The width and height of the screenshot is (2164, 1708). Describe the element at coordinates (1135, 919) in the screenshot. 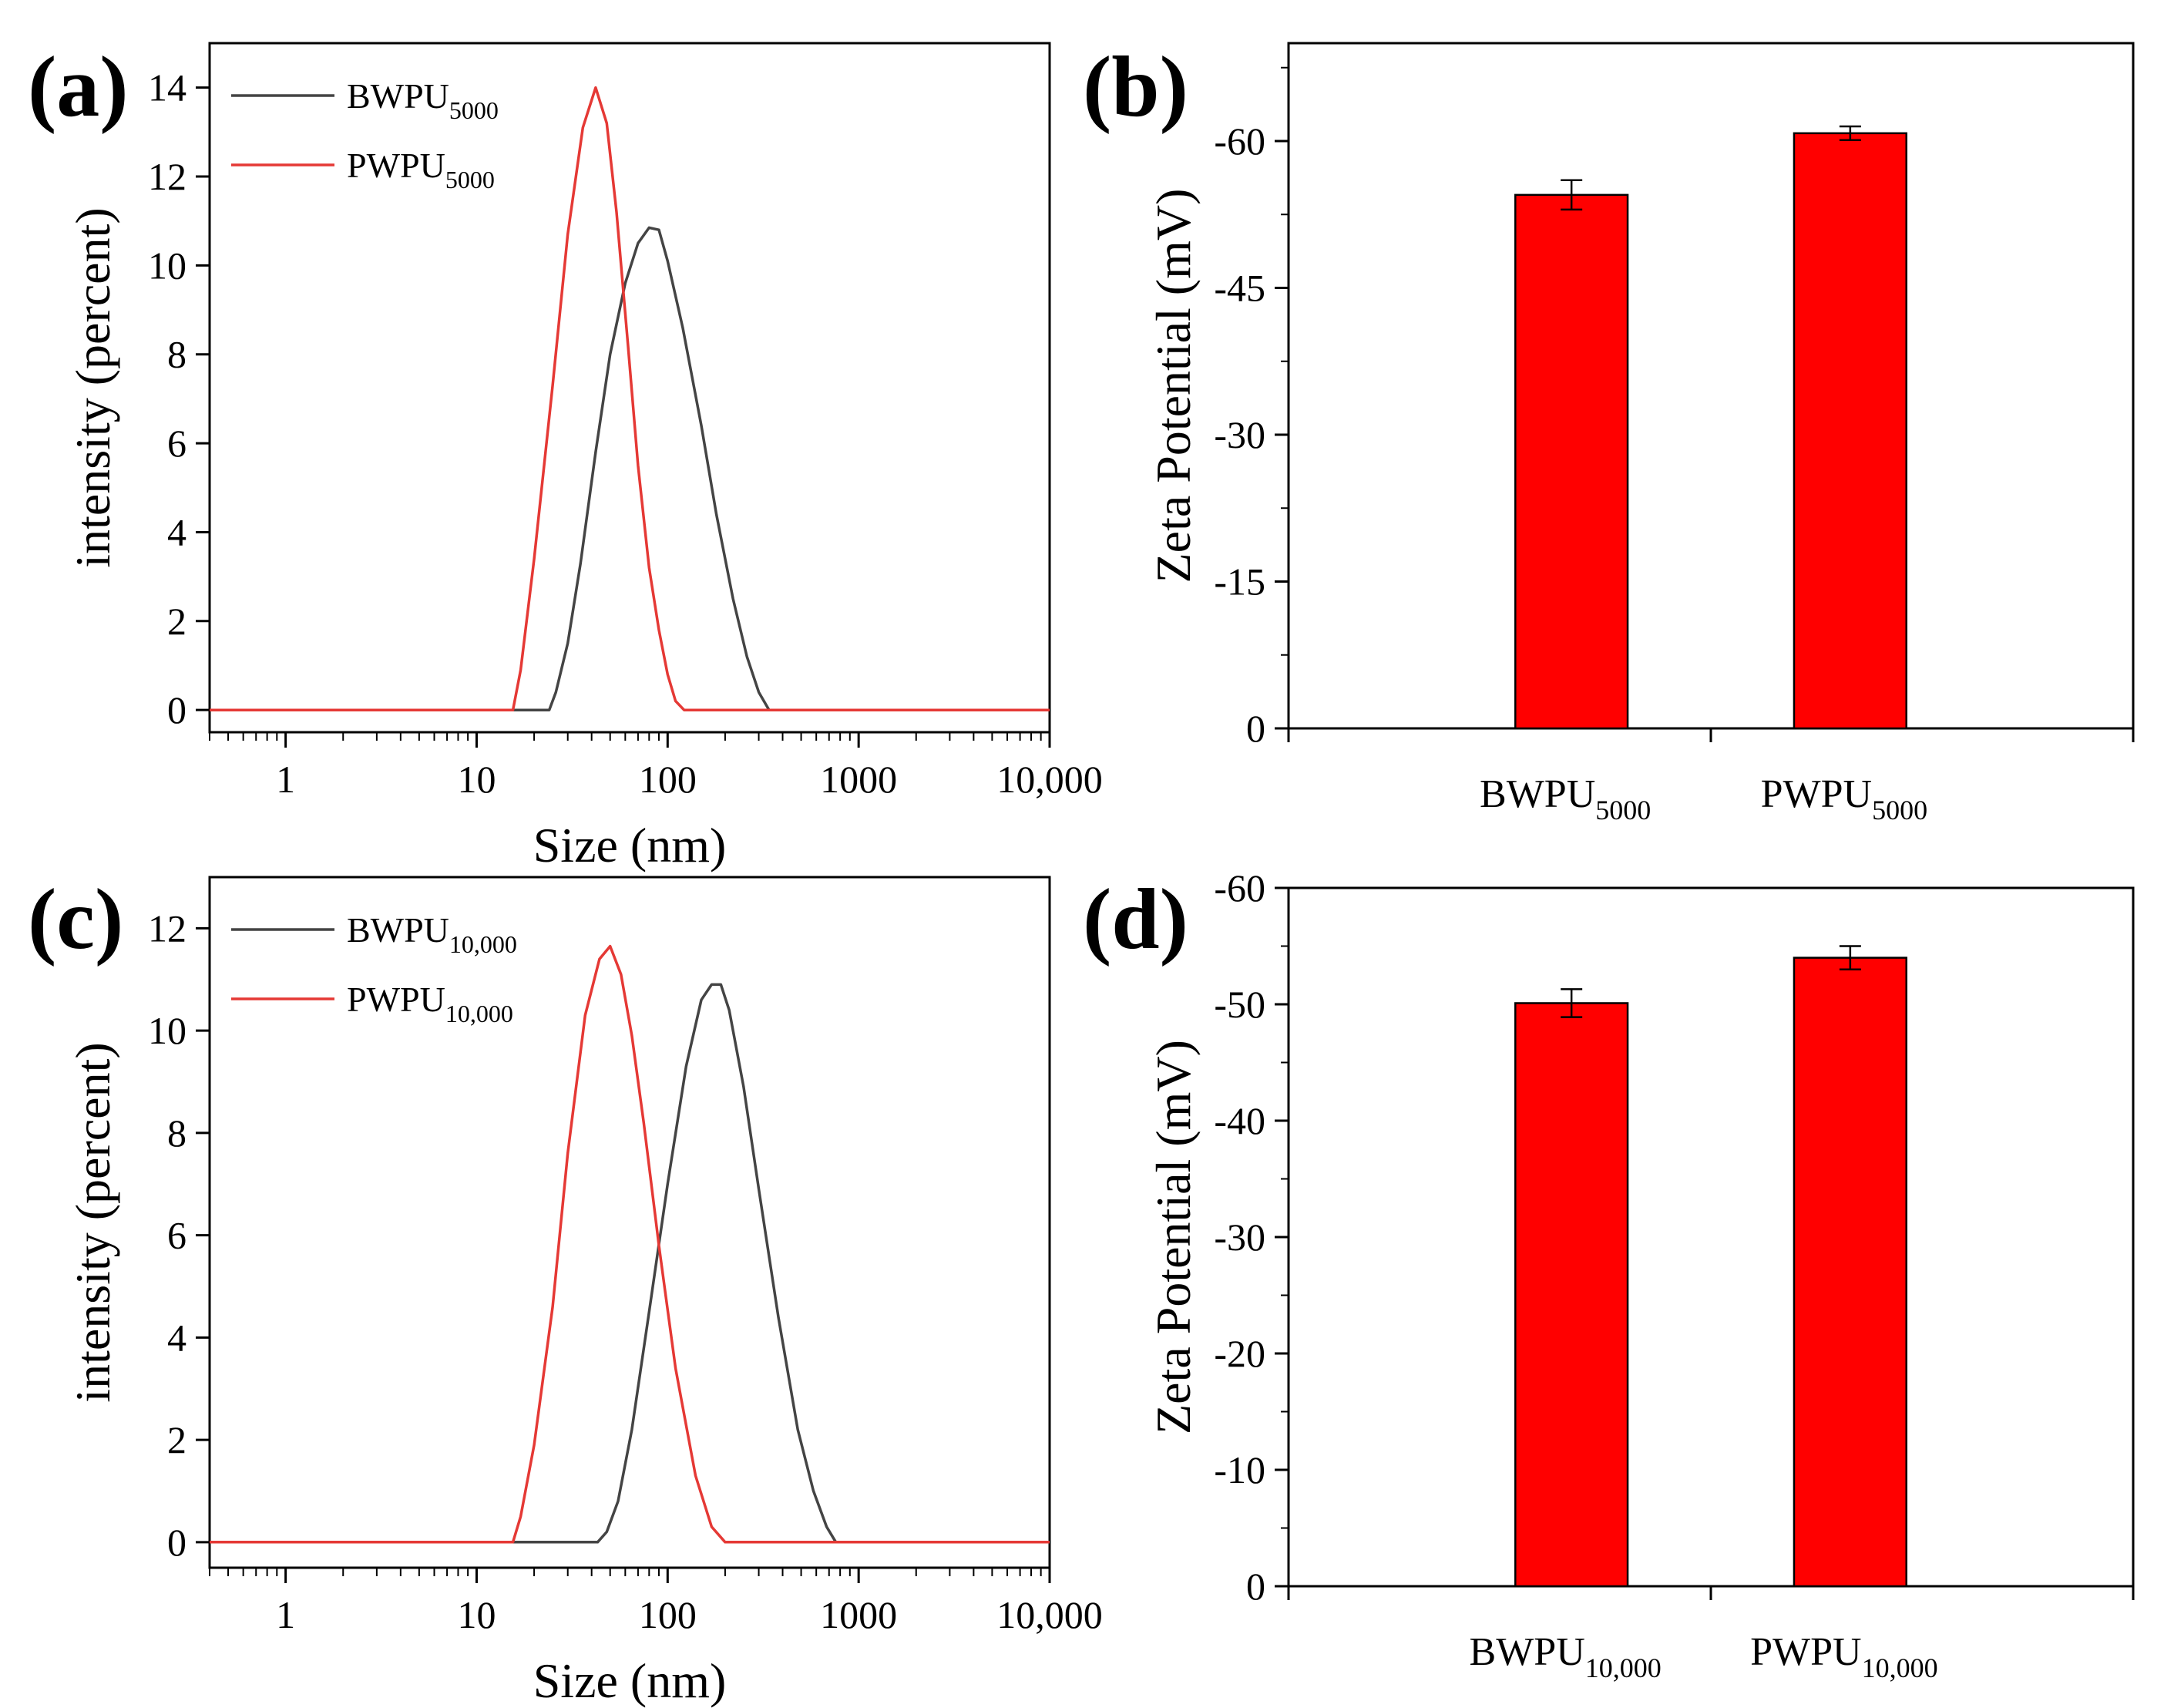

I see `panel-label: (d)` at that location.